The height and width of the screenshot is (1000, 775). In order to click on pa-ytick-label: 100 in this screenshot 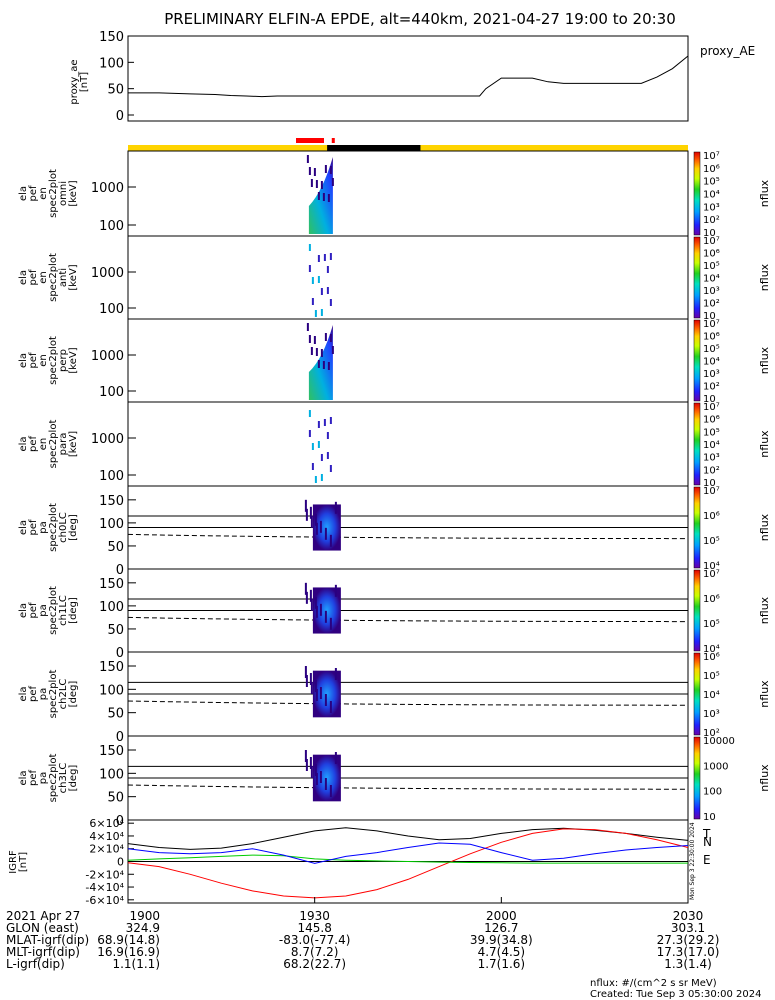, I will do `click(111, 524)`.